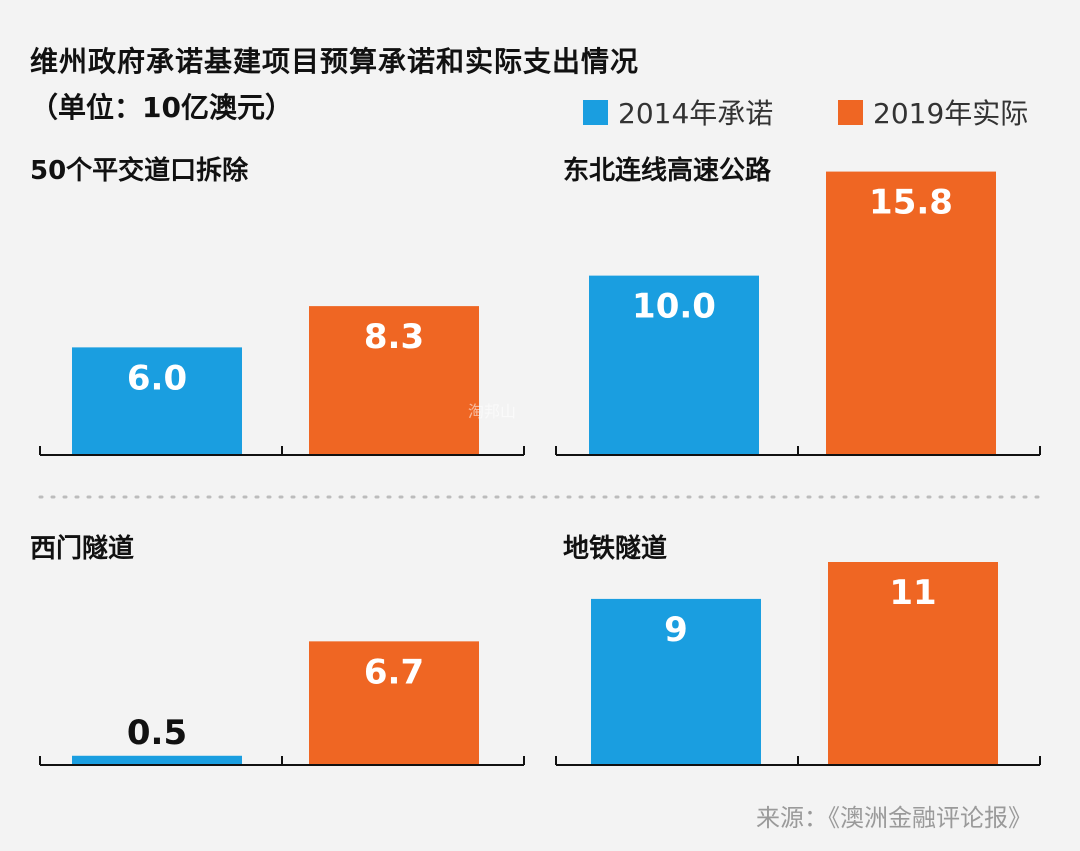 The height and width of the screenshot is (851, 1080). I want to click on data-label-level-crossings-2014: 6.0, so click(157, 378).